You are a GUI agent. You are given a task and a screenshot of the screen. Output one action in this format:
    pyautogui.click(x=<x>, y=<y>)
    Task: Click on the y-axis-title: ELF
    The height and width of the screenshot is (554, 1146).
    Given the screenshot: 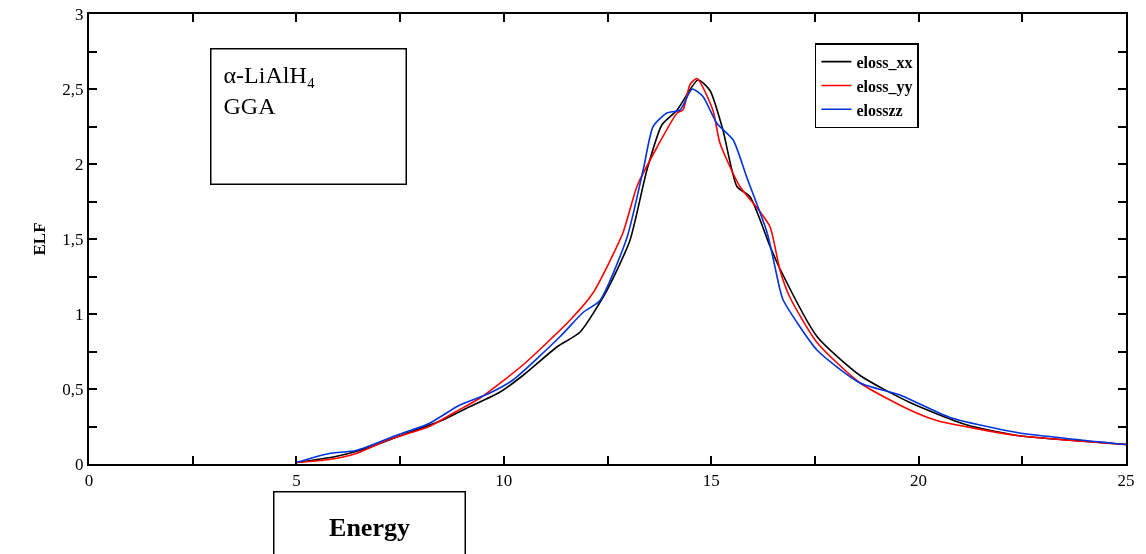 What is the action you would take?
    pyautogui.click(x=40, y=239)
    